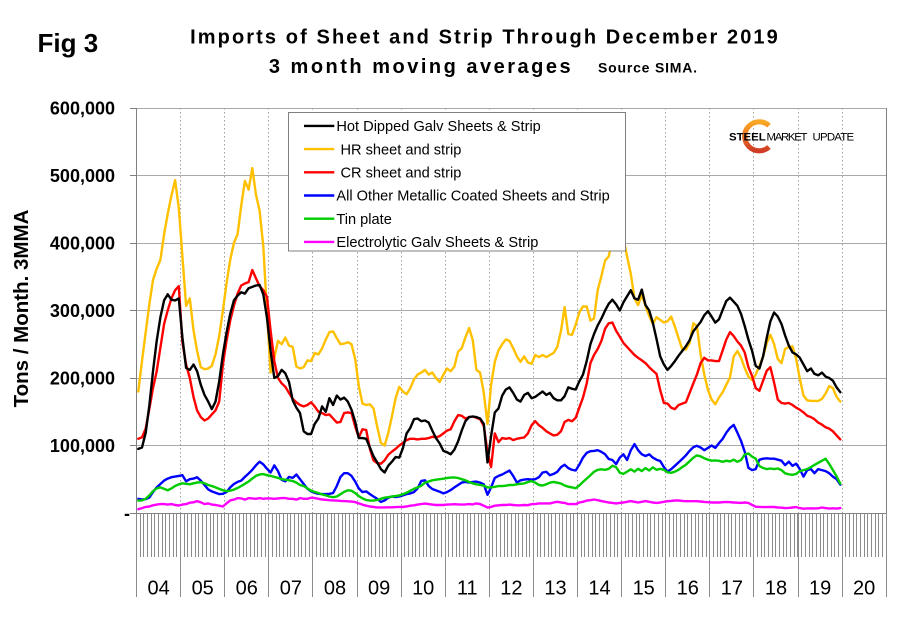 The width and height of the screenshot is (910, 625). Describe the element at coordinates (820, 589) in the screenshot. I see `svg-text: 19` at that location.